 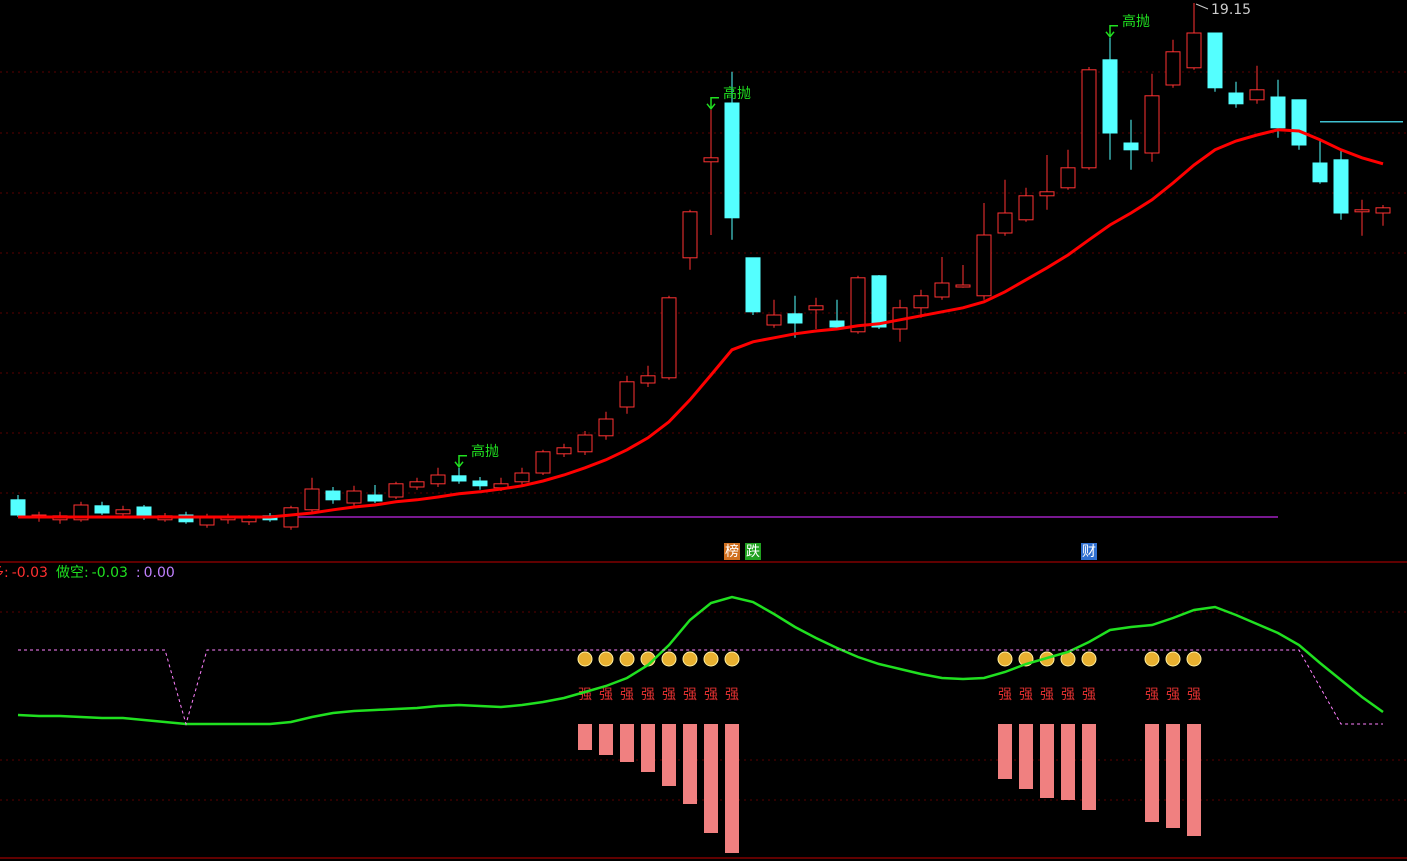 What do you see at coordinates (138, 573) in the screenshot?
I see `readout-name: :` at bounding box center [138, 573].